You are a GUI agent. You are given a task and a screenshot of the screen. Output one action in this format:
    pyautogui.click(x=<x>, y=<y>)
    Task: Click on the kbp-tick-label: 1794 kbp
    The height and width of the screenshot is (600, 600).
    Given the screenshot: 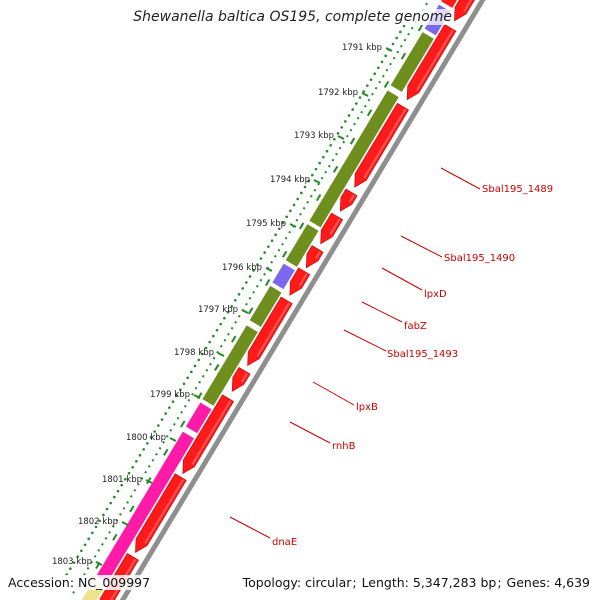 What is the action you would take?
    pyautogui.click(x=290, y=180)
    